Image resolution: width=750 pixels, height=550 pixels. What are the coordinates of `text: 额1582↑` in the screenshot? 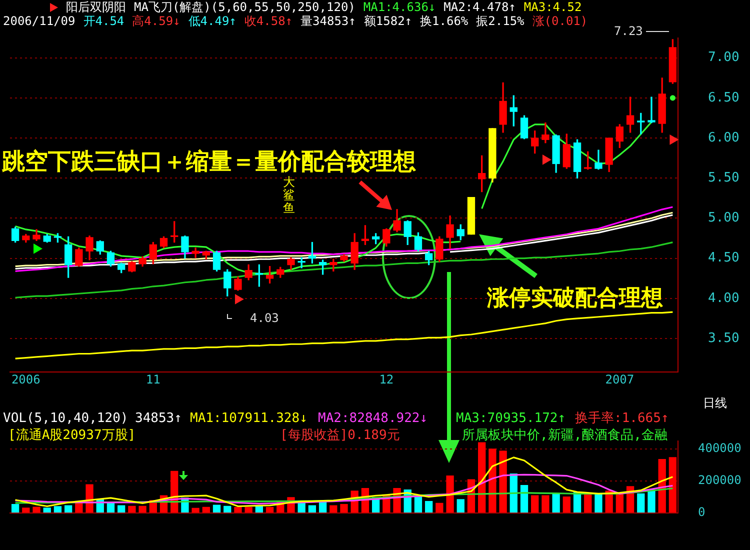 It's located at (388, 21).